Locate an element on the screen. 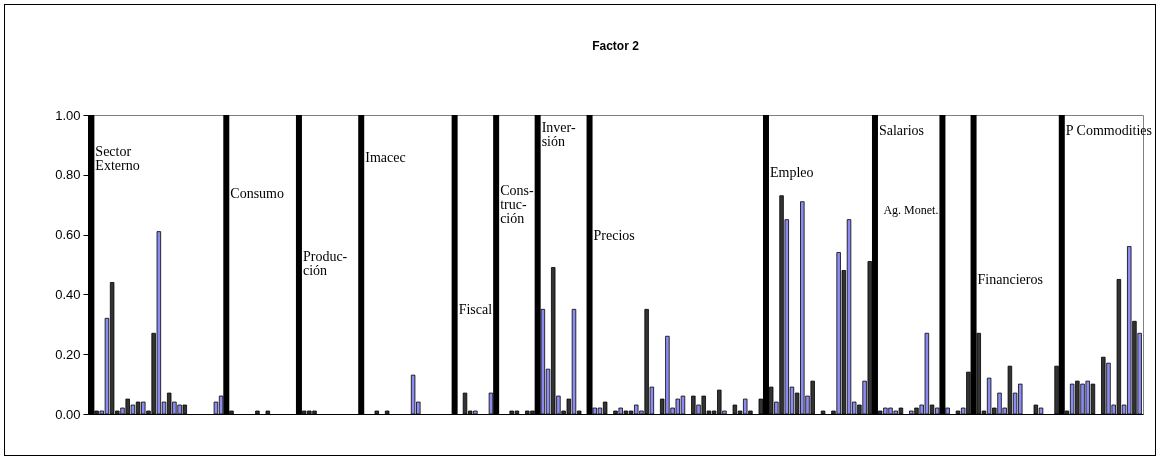 This screenshot has width=1160, height=464. y-tick-label: 0.40 is located at coordinates (68, 294).